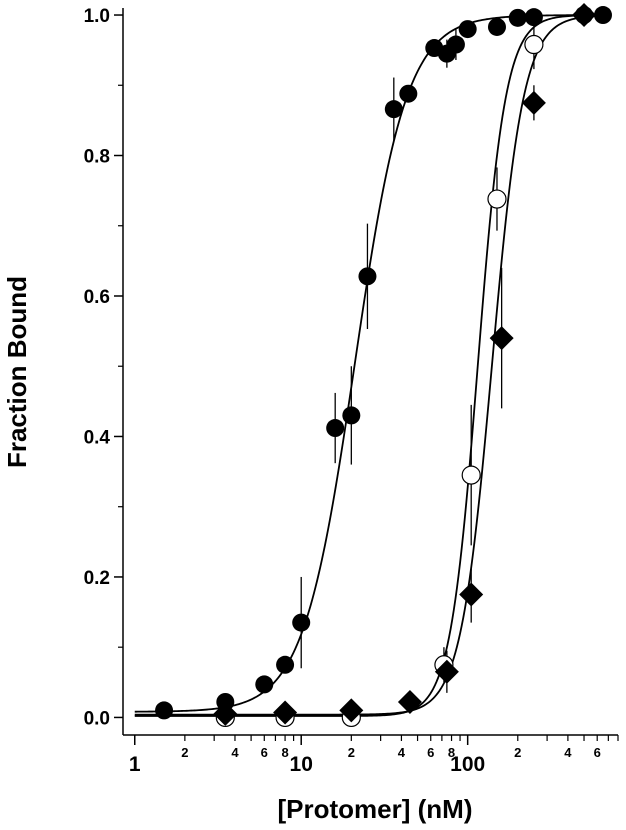 The width and height of the screenshot is (626, 830). Describe the element at coordinates (375, 809) in the screenshot. I see `x-axis-title: [Protomer] (nM)` at that location.